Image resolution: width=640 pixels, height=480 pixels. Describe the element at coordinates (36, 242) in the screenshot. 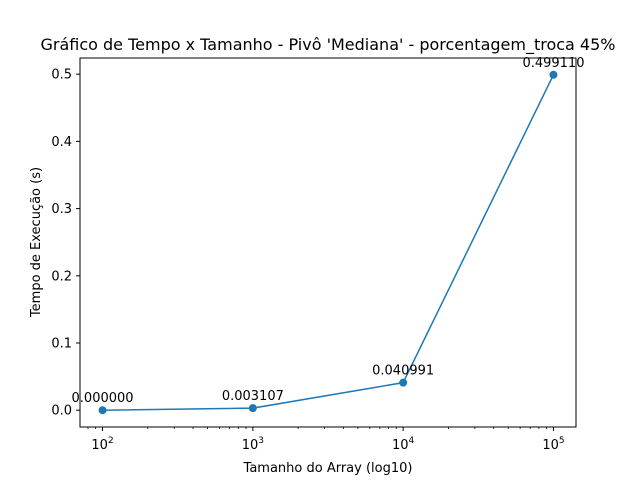

I see `y-axis-label: Tempo de Execução (s)` at that location.